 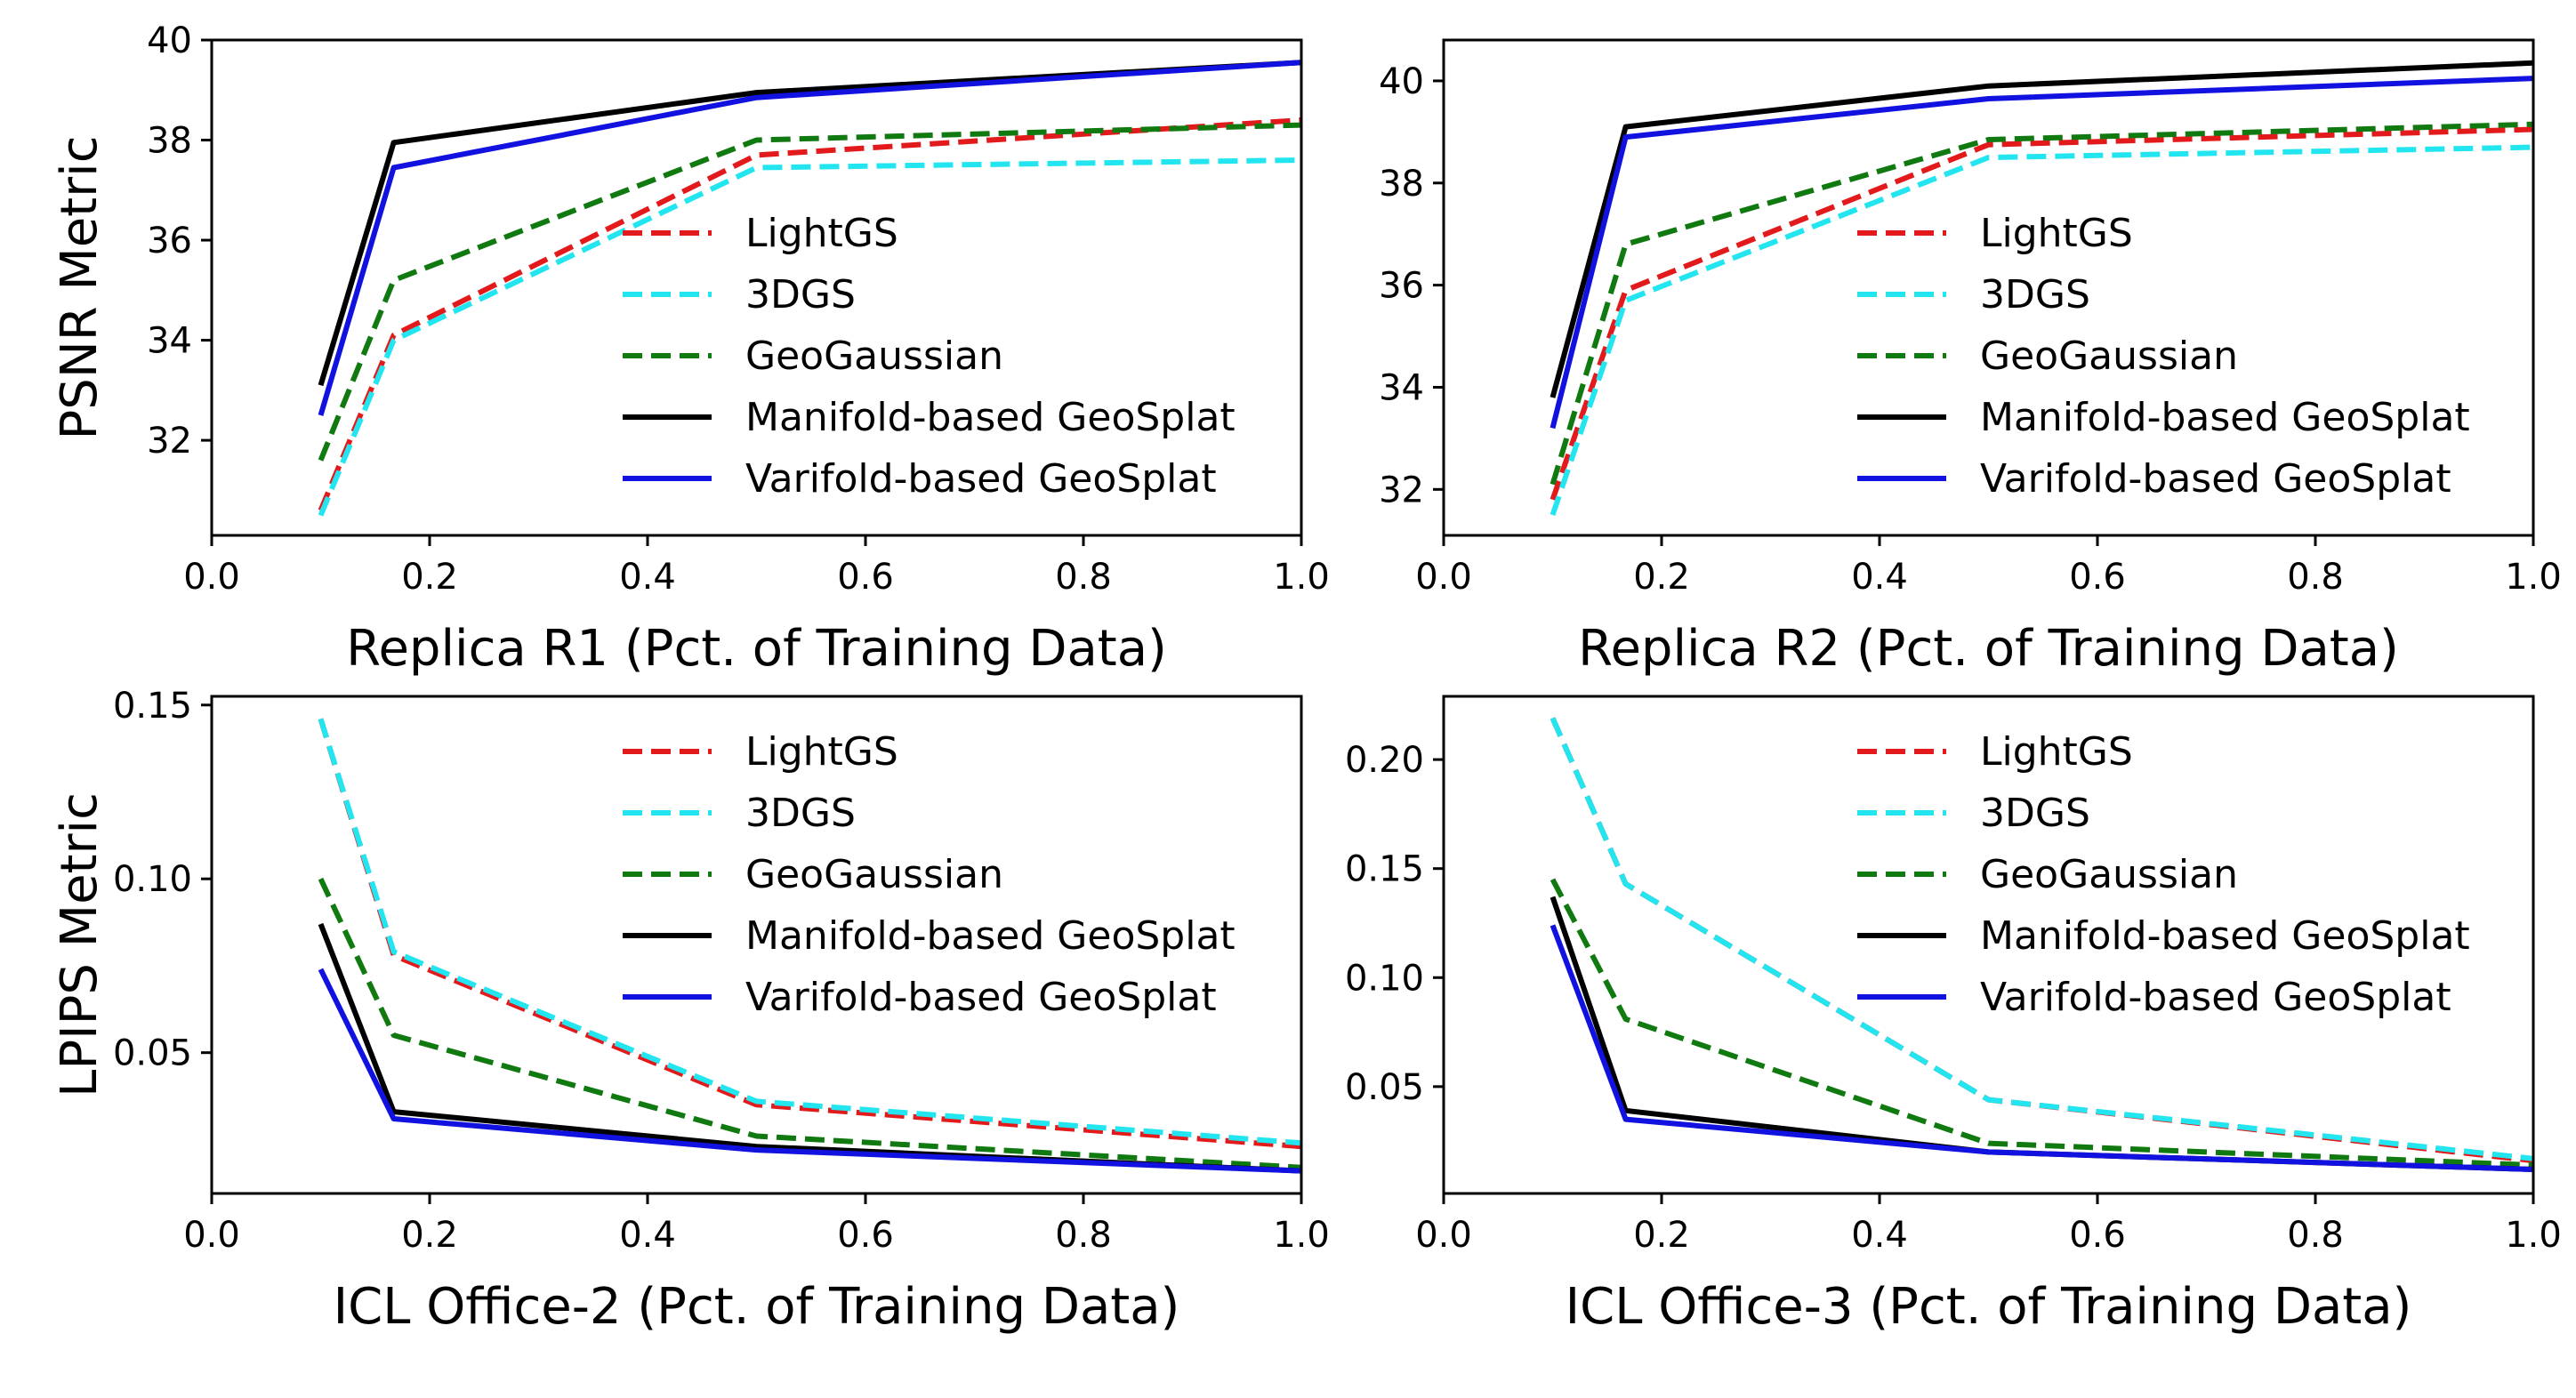 What do you see at coordinates (756, 649) in the screenshot?
I see `x-axis-label: Replica R1 (Pct. of Training Data)` at bounding box center [756, 649].